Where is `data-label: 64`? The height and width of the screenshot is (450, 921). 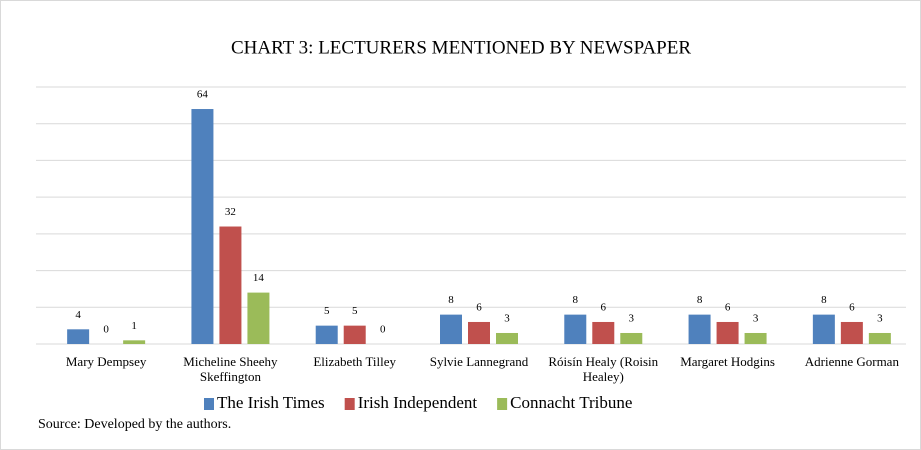 data-label: 64 is located at coordinates (203, 95).